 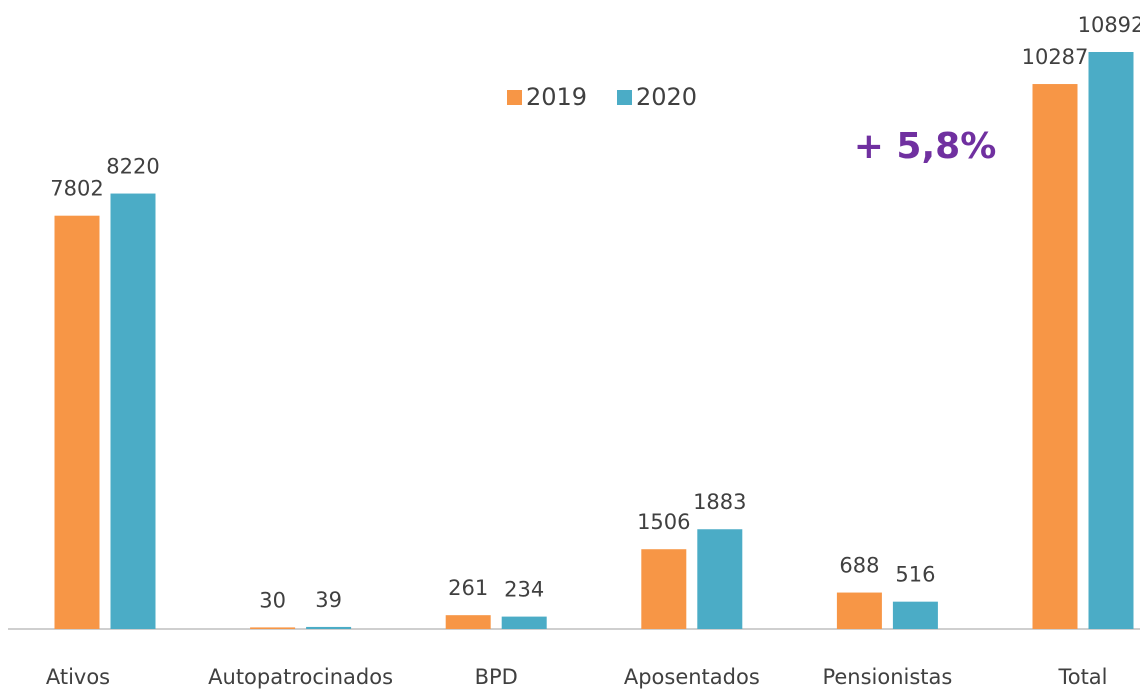 What do you see at coordinates (496, 677) in the screenshot?
I see `x-tick-label: BPD` at bounding box center [496, 677].